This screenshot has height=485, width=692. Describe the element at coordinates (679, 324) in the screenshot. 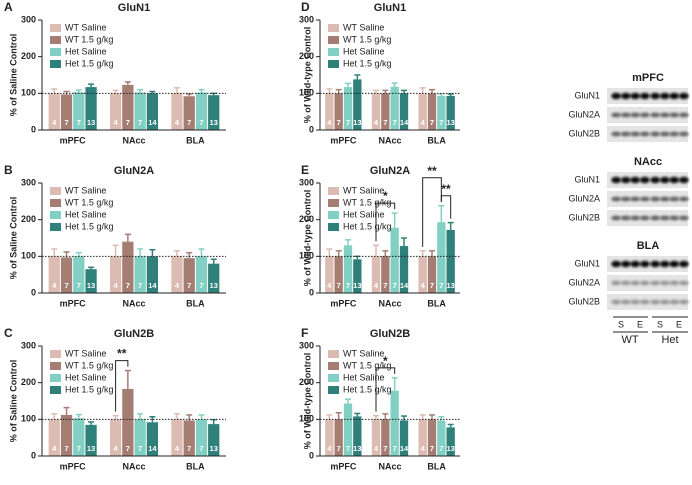

I see `lane-label: E` at that location.